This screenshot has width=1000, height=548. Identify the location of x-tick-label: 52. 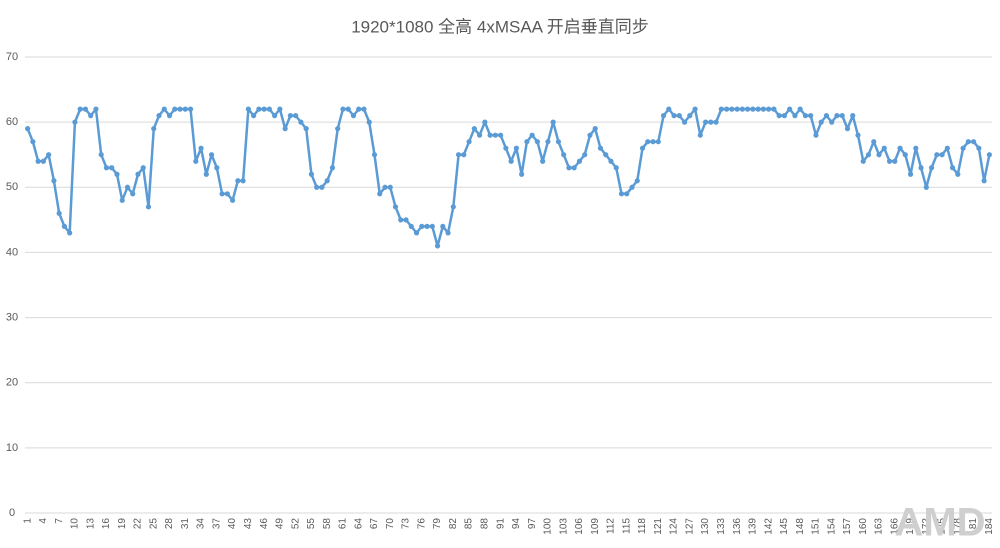
(295, 524).